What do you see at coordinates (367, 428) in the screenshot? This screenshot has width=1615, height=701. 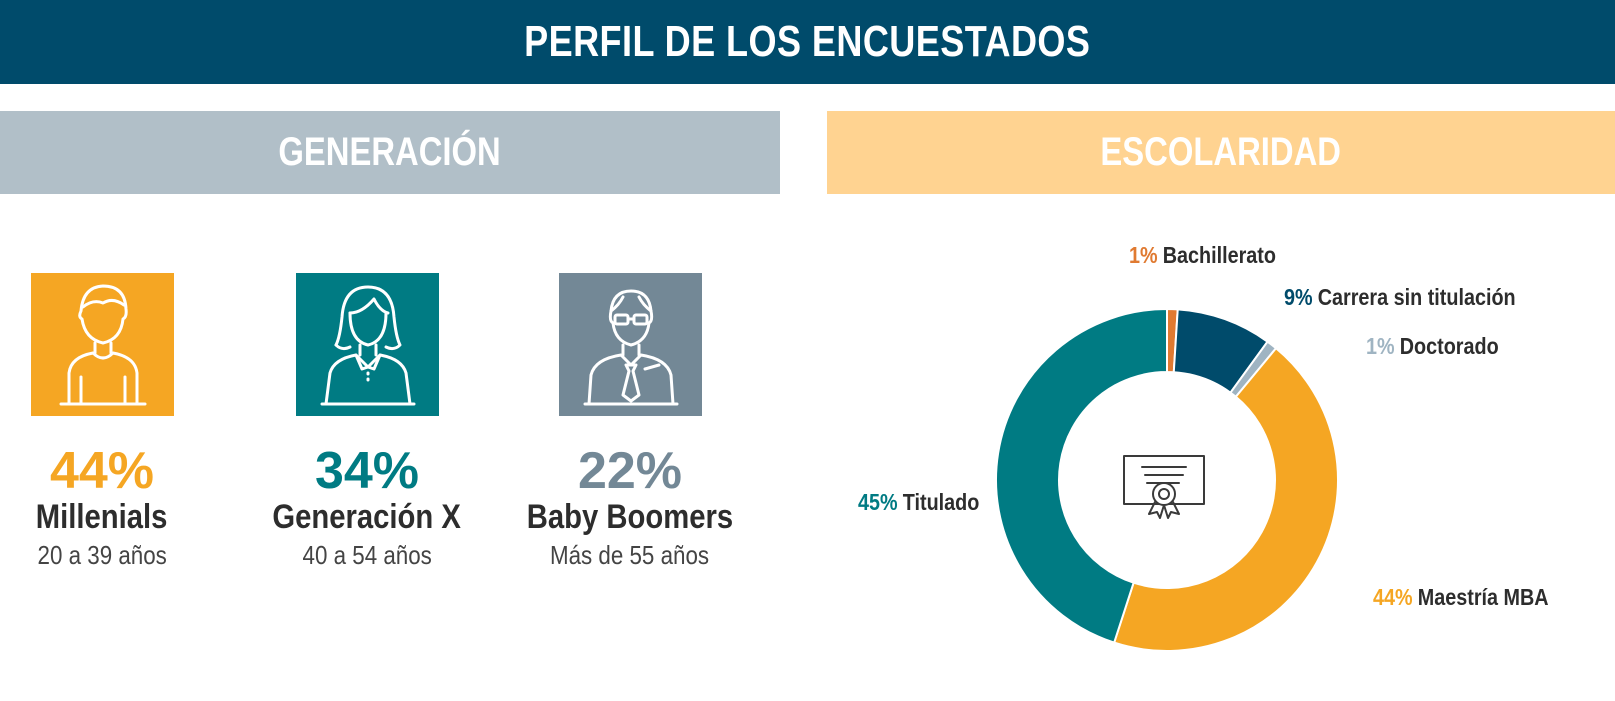 I see `generation-card-generacion-x: 34% Generación X 40 a 54 años` at bounding box center [367, 428].